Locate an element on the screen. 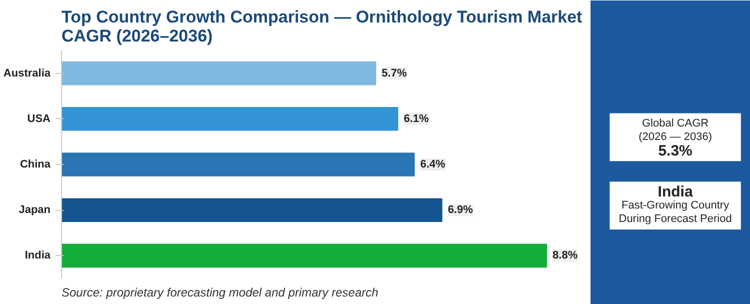  data-label: 8.8% is located at coordinates (565, 256).